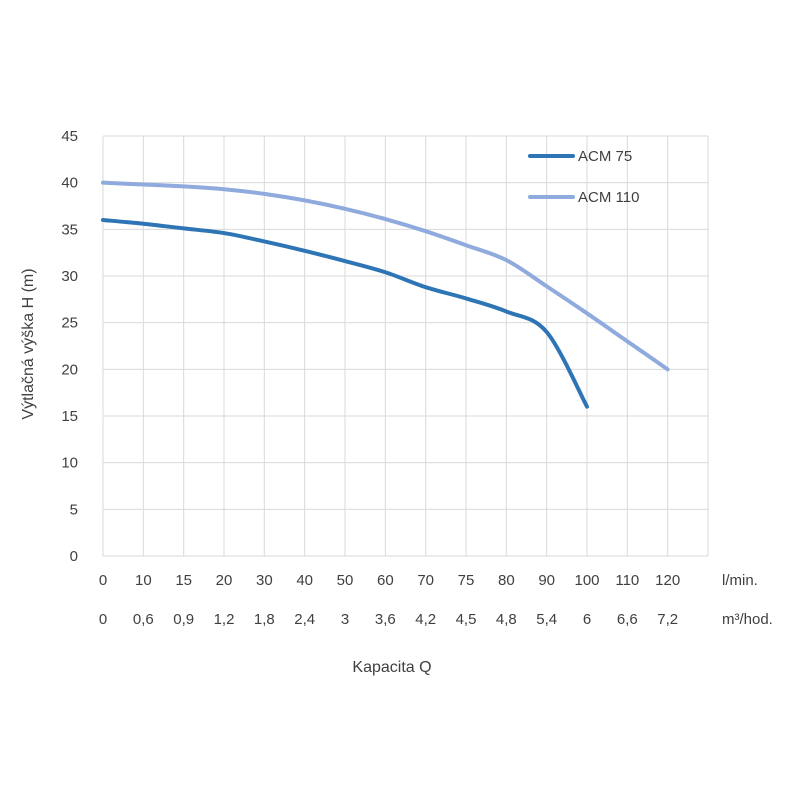 The image size is (800, 800). I want to click on x-tick-label-m3h: 1,2, so click(224, 619).